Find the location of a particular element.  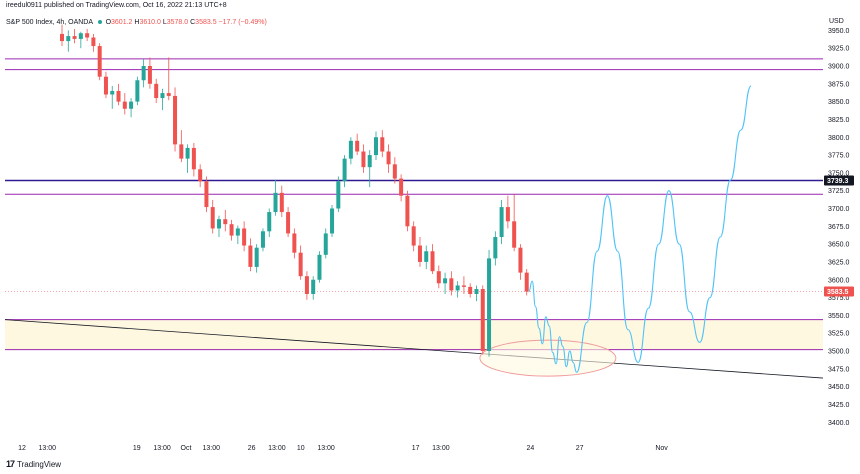

y-tick-label: 3500.0 is located at coordinates (839, 352).